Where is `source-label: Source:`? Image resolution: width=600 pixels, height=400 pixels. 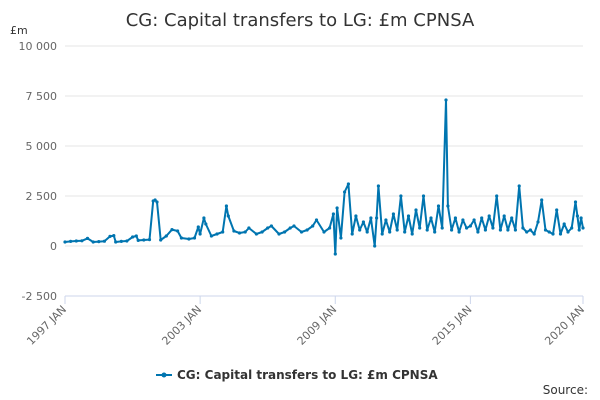
source-label: Source: is located at coordinates (565, 390).